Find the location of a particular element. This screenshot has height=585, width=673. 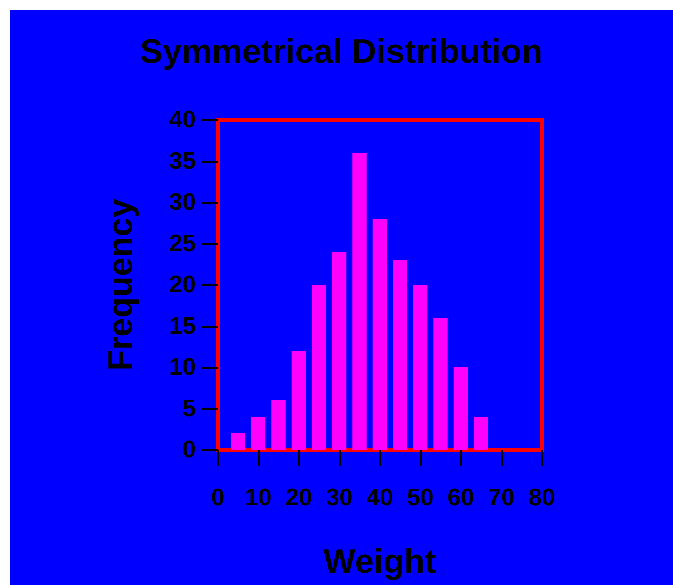

y-tick-label: 30 is located at coordinates (182, 202).